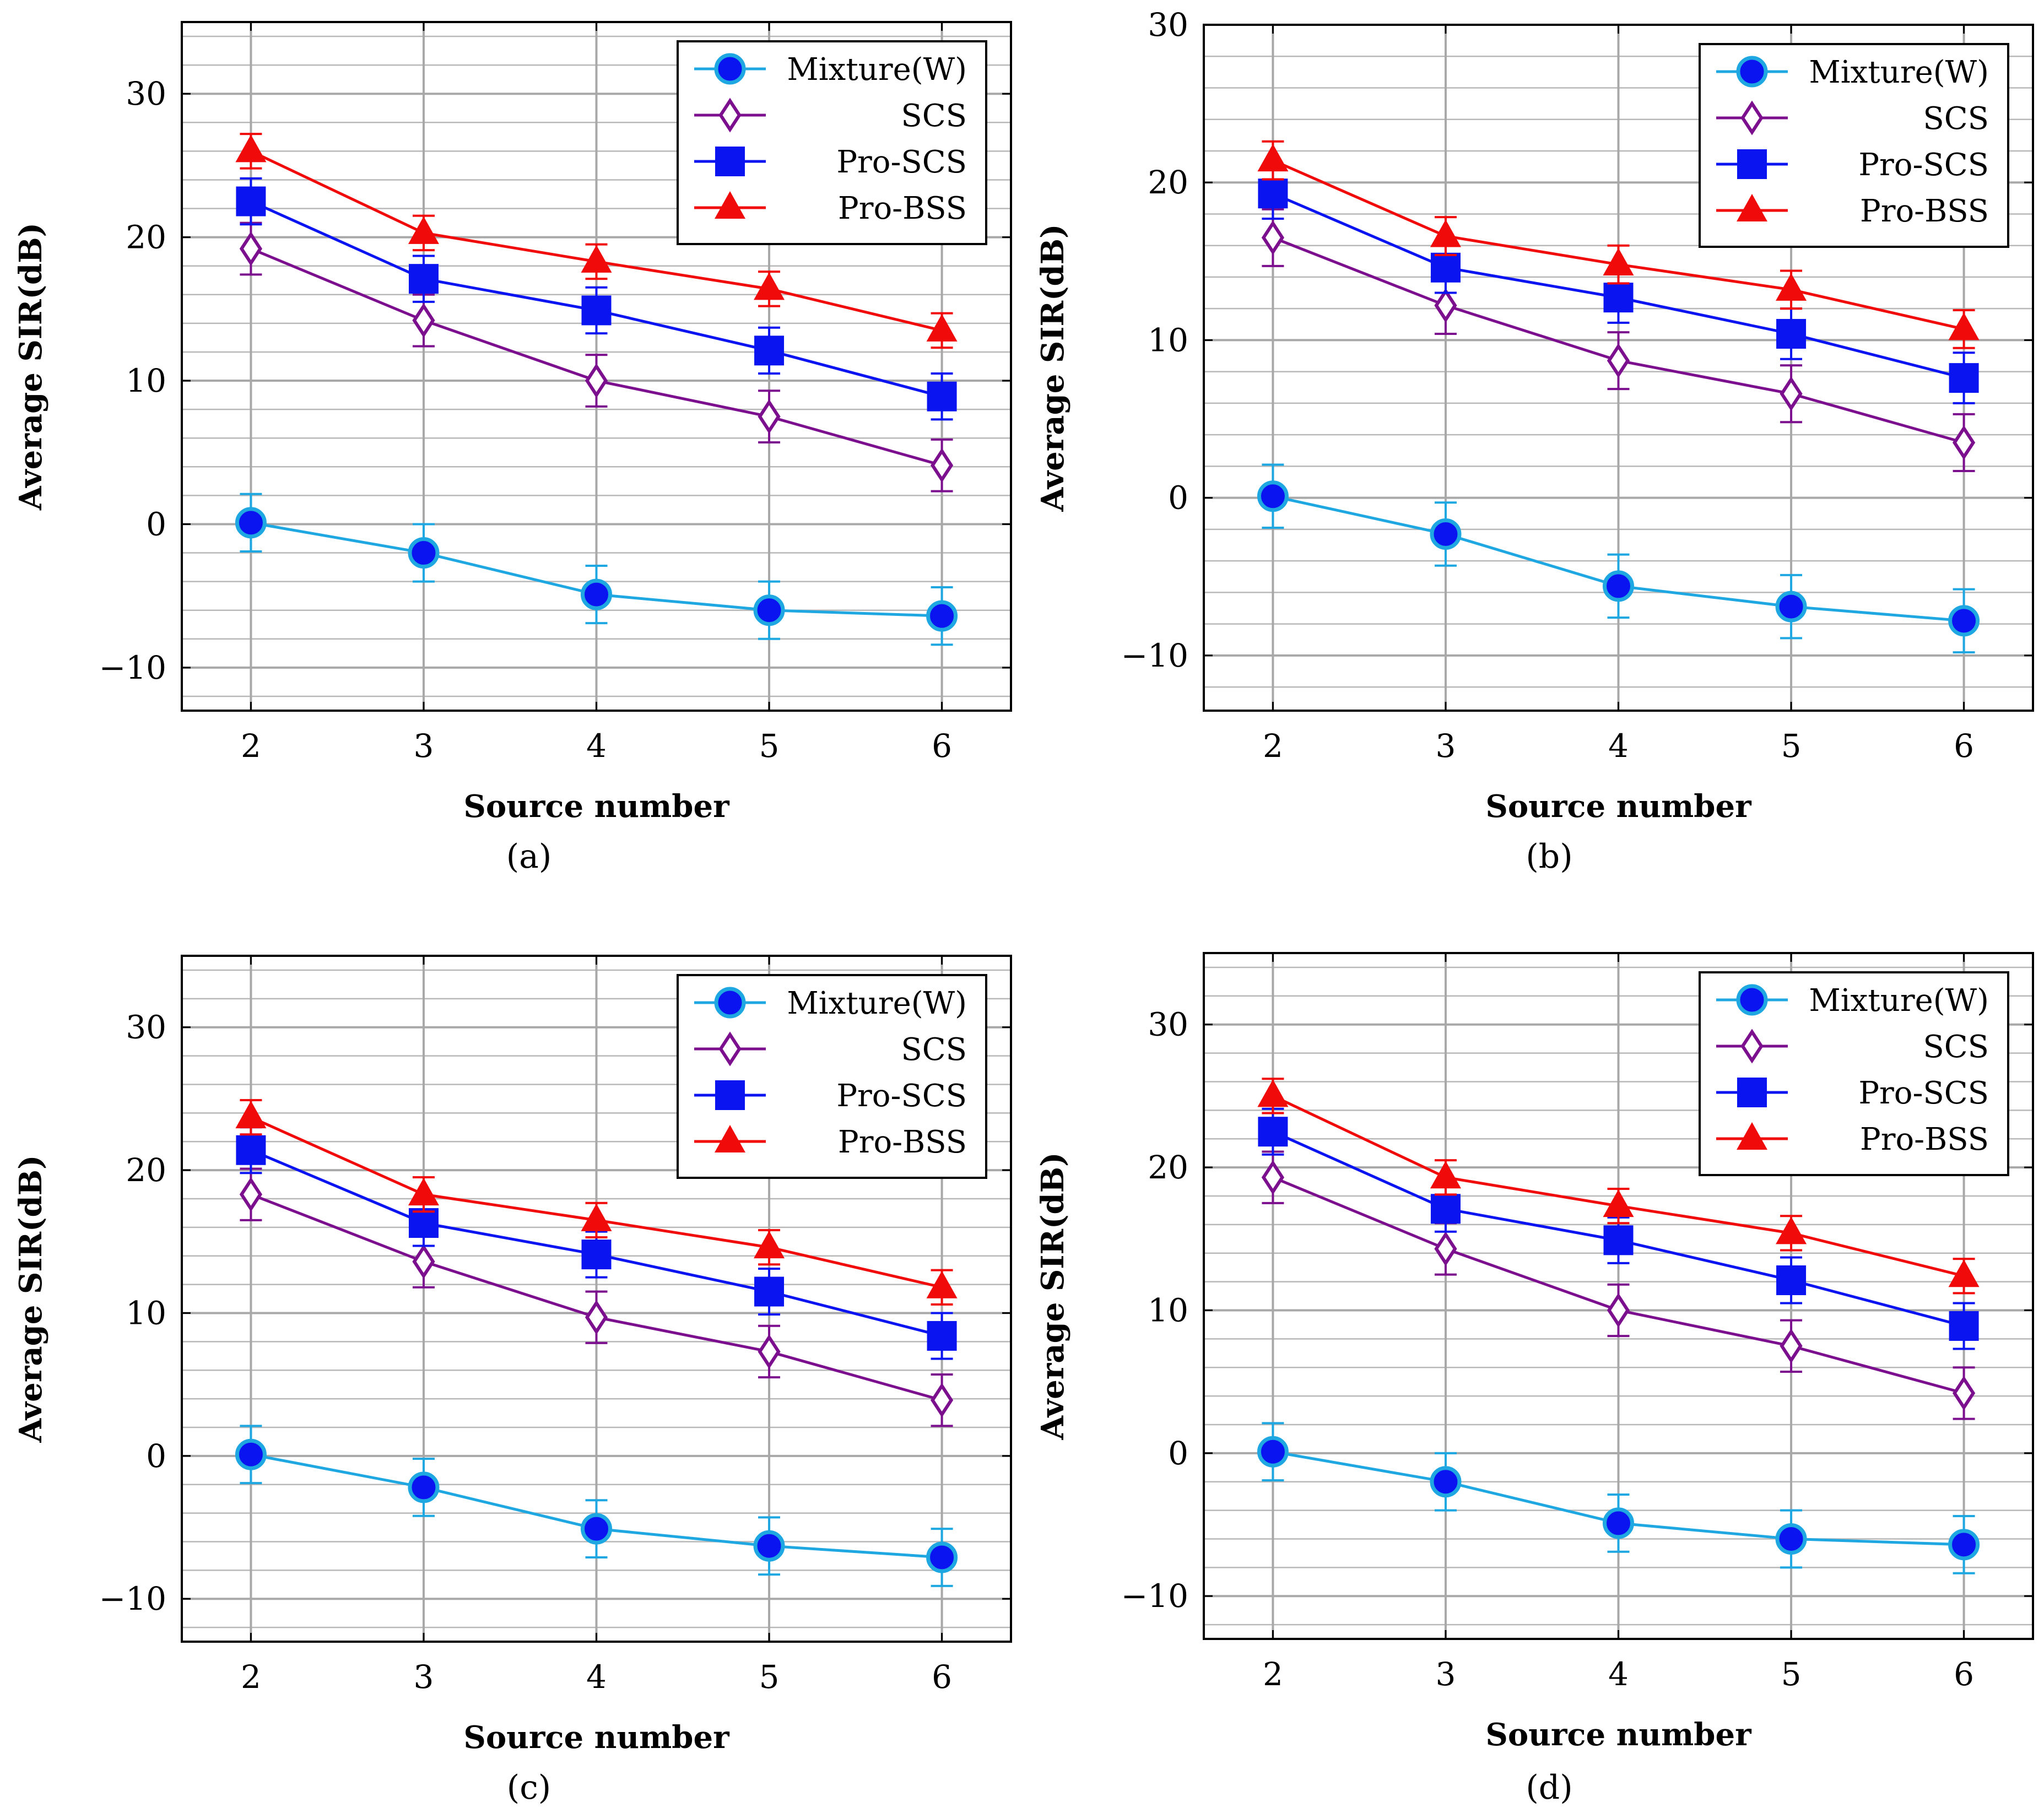 The height and width of the screenshot is (1813, 2044). Describe the element at coordinates (1924, 1139) in the screenshot. I see `legend-label: Pro-BSS` at that location.